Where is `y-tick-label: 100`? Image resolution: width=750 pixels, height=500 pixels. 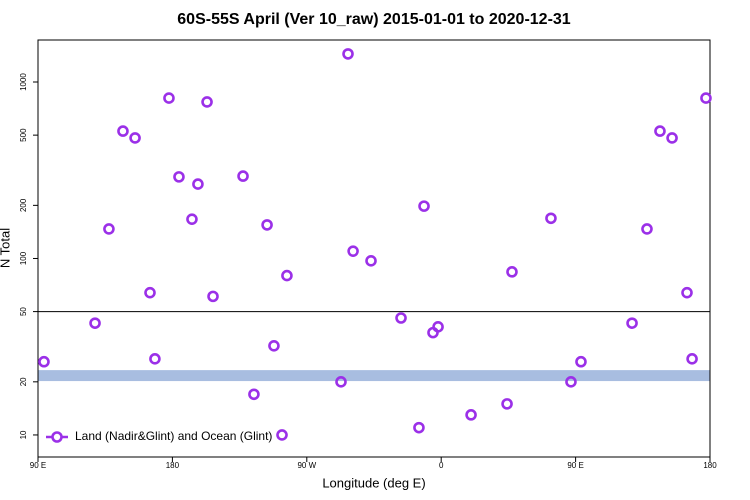
y-tick-label: 100 is located at coordinates (23, 258).